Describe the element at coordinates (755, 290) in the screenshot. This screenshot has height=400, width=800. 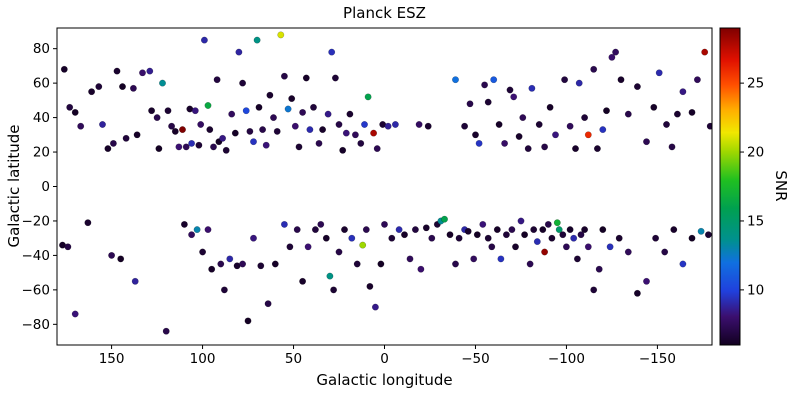
I see `colorbar-tick-label: 10` at that location.